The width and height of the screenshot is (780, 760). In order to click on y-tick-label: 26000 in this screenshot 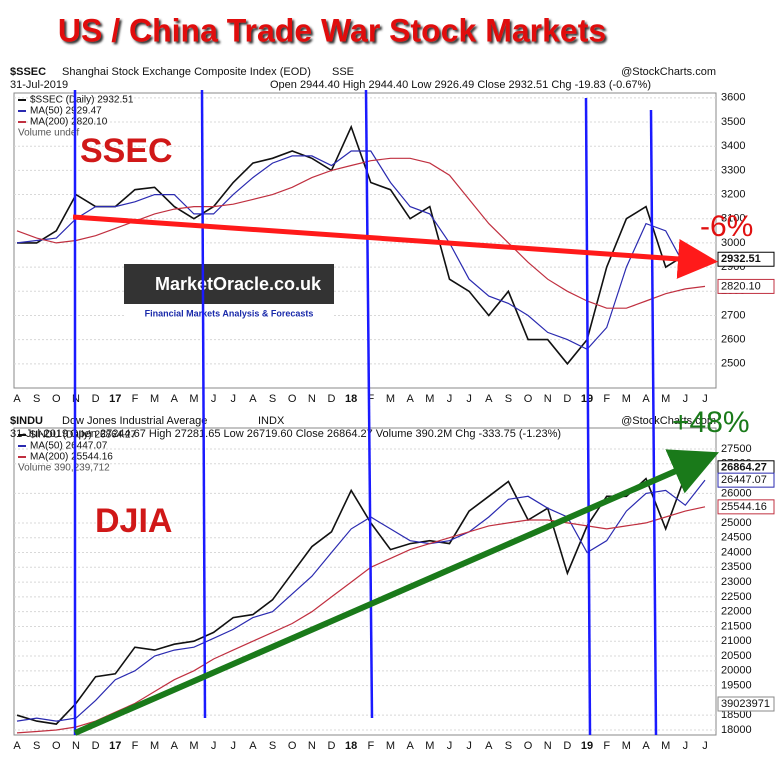, I will do `click(736, 493)`.